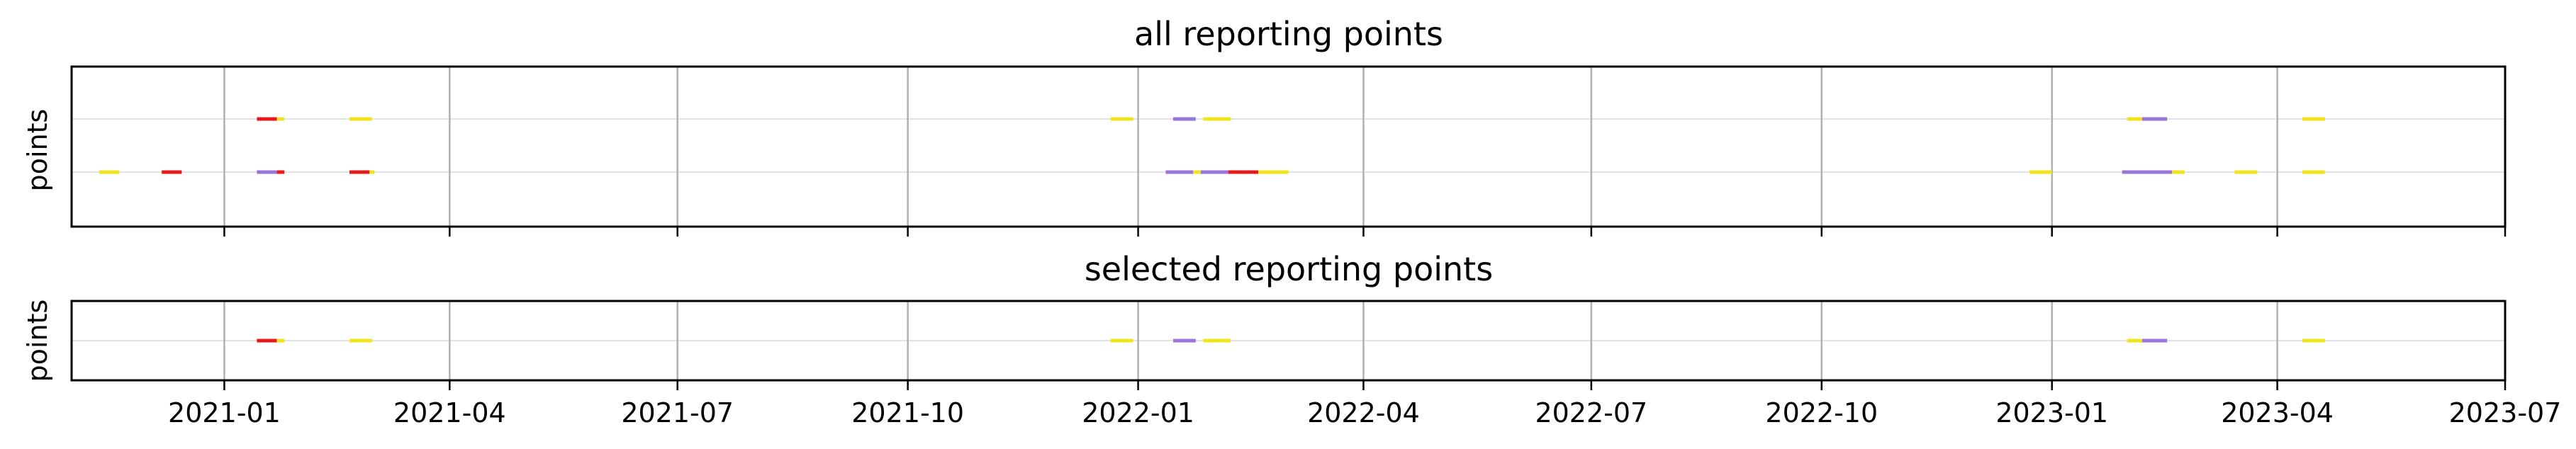  I want to click on panel-title-selected: selected reporting points, so click(1289, 269).